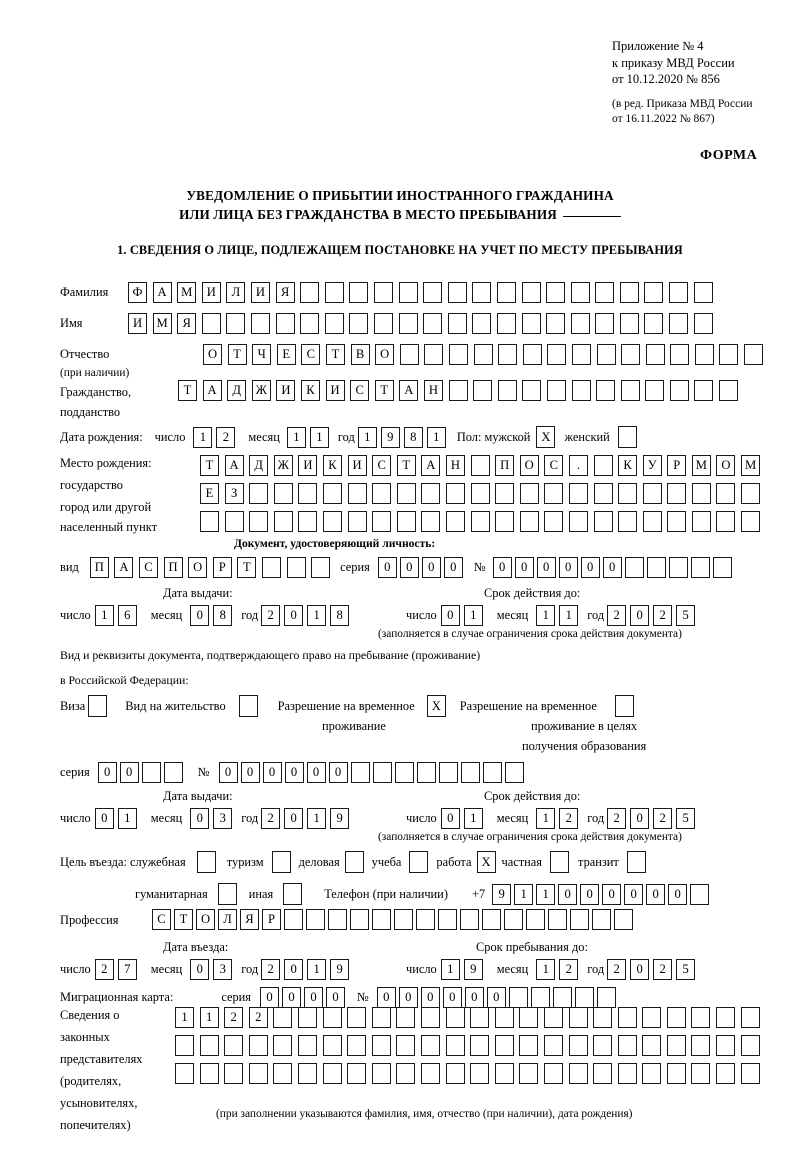 This screenshot has height=1163, width=800. Describe the element at coordinates (227, 919) in the screenshot. I see `profession-cell-4: Л` at that location.